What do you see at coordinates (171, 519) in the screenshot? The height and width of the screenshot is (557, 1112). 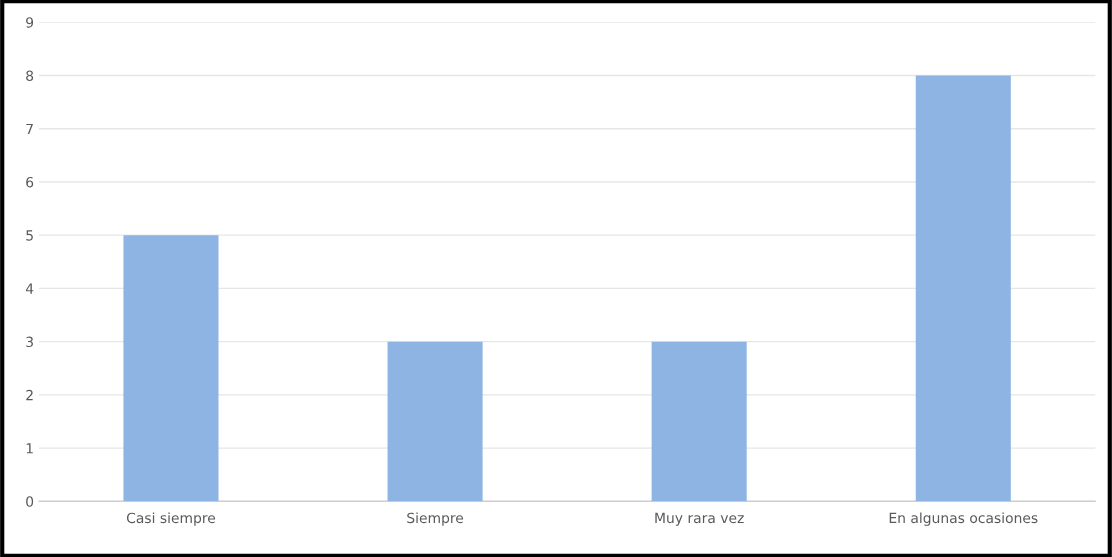 I see `x-tick-label: Casi siempre` at bounding box center [171, 519].